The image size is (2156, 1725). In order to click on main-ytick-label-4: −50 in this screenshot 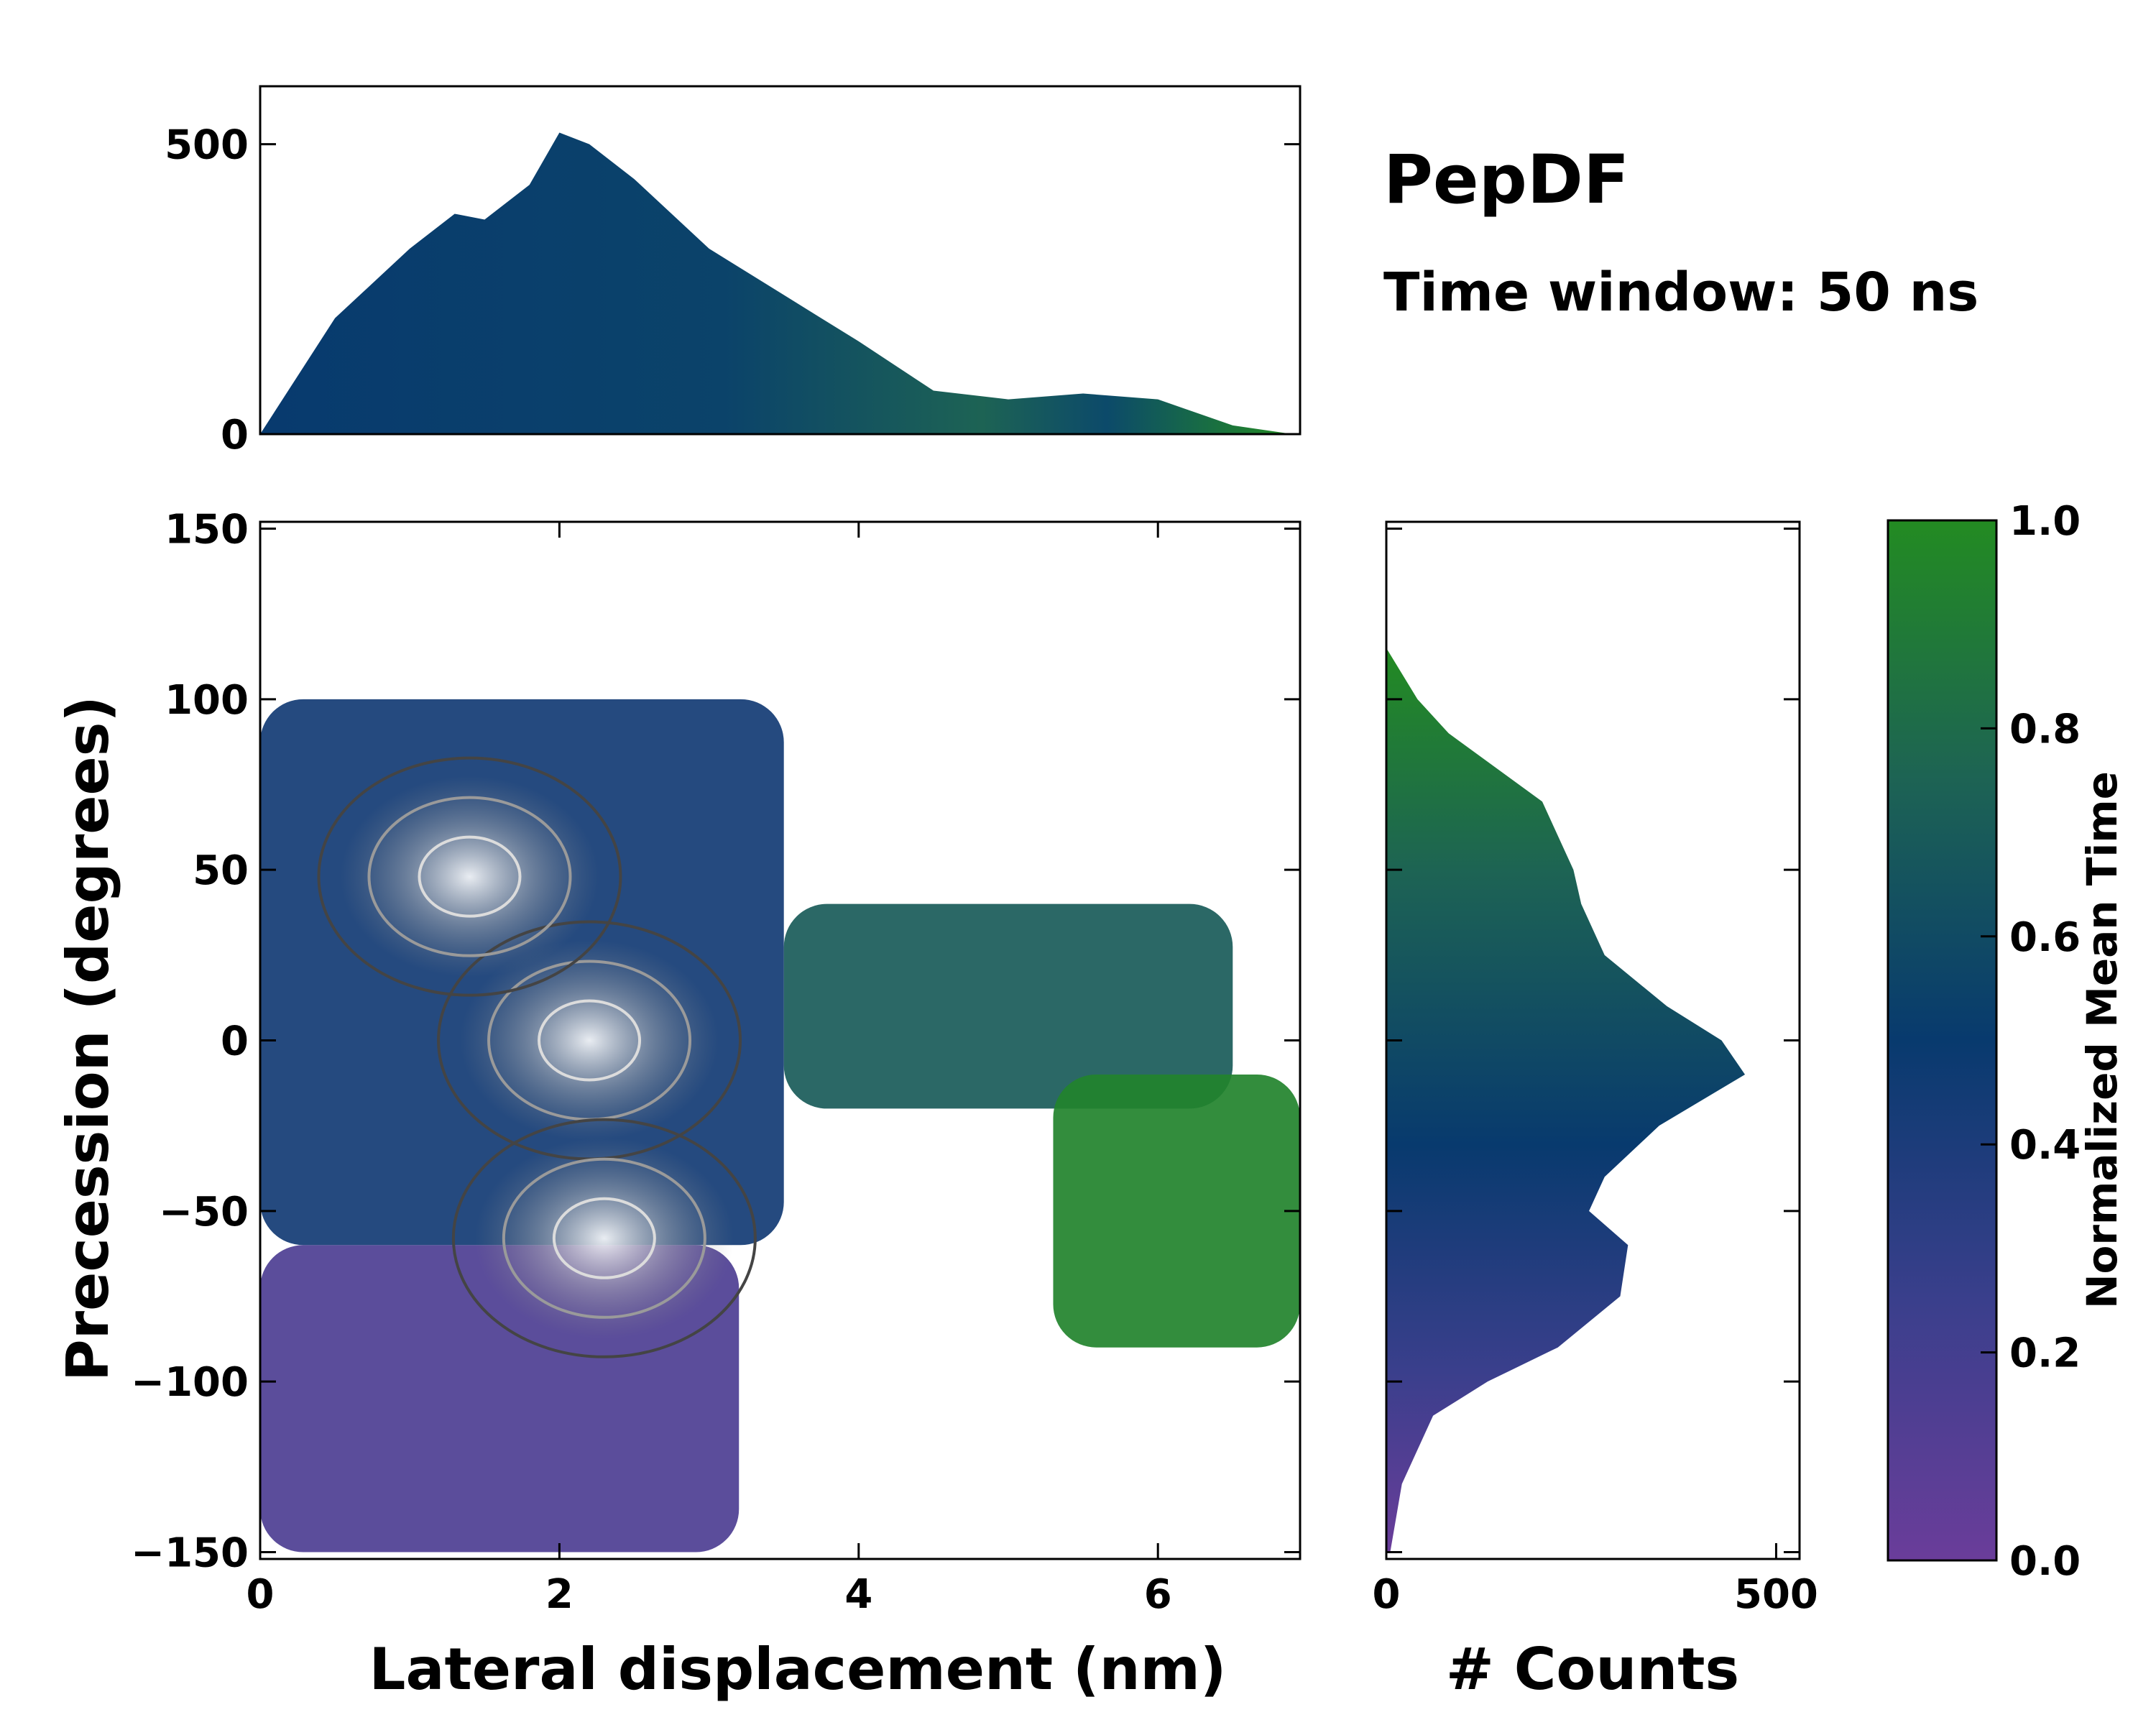, I will do `click(204, 1212)`.